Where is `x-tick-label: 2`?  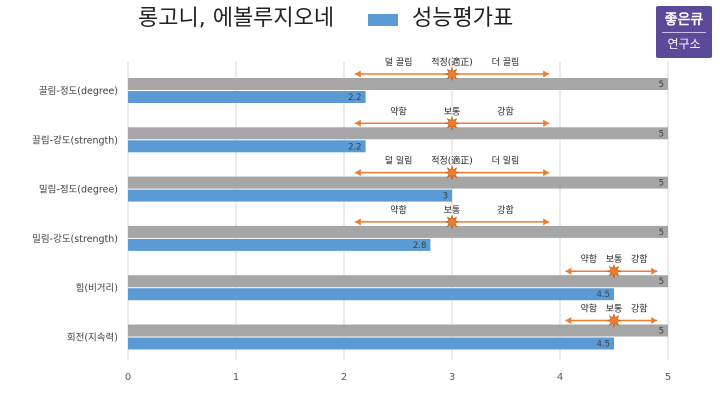 x-tick-label: 2 is located at coordinates (344, 377).